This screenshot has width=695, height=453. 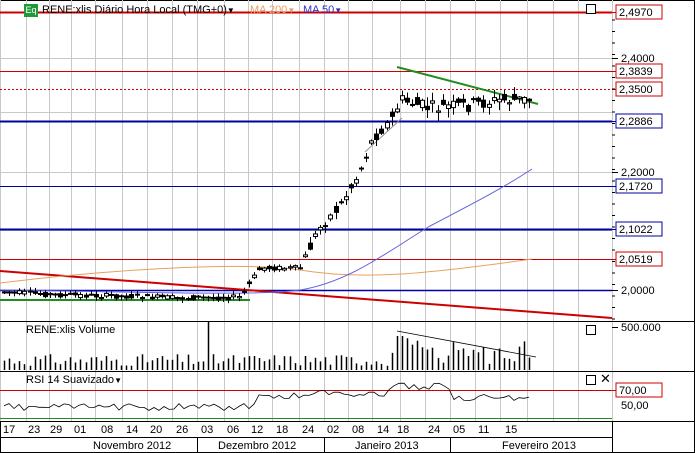 What do you see at coordinates (257, 446) in the screenshot?
I see `x-axis-month-label: Dezembro 2012` at bounding box center [257, 446].